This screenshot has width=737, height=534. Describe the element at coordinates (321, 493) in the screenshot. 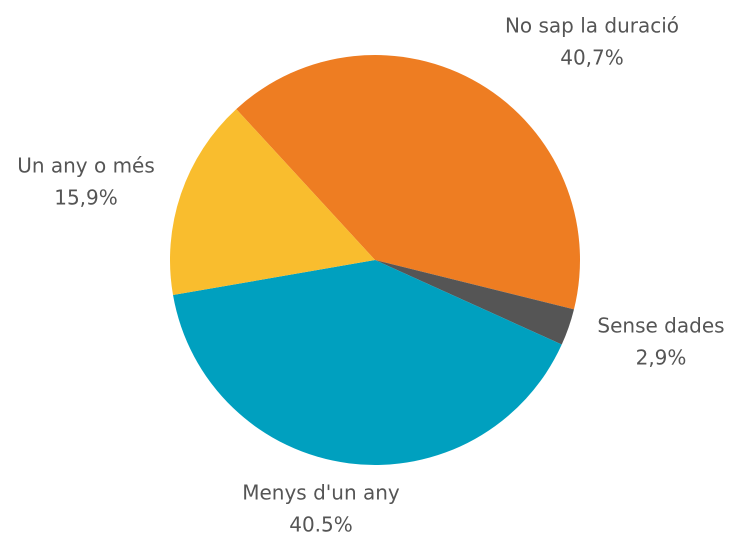

I see `slice-label: Menys d'un any` at that location.